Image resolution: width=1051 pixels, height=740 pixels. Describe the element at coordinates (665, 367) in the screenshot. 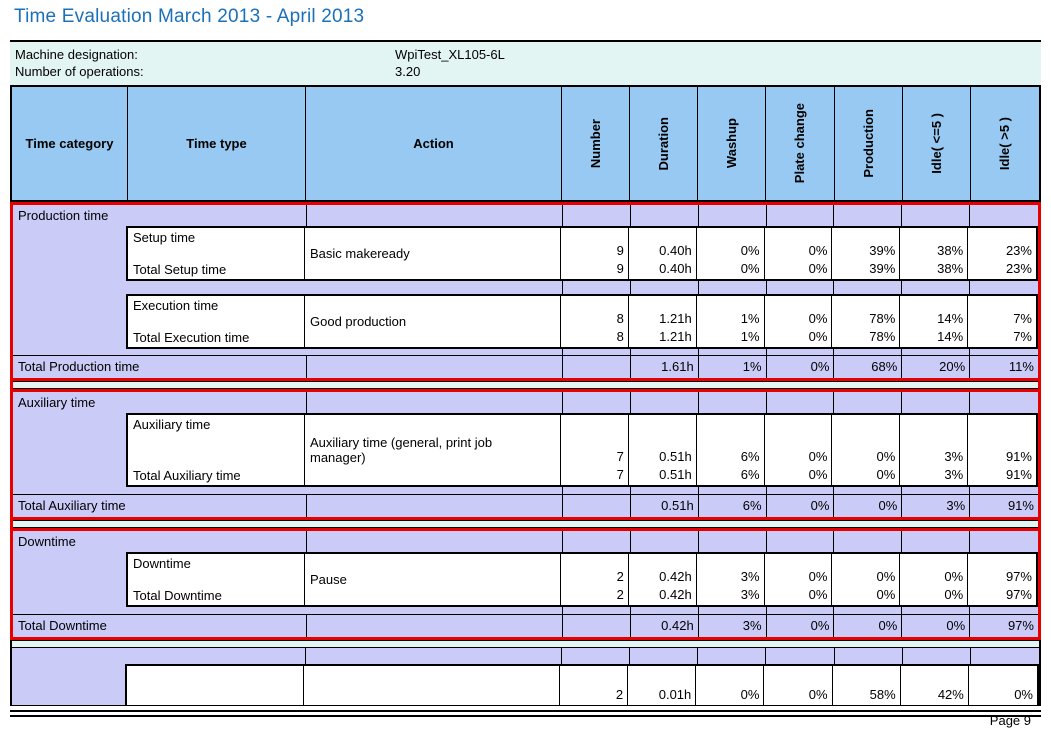

I see `value-cell: 1.61h` at that location.